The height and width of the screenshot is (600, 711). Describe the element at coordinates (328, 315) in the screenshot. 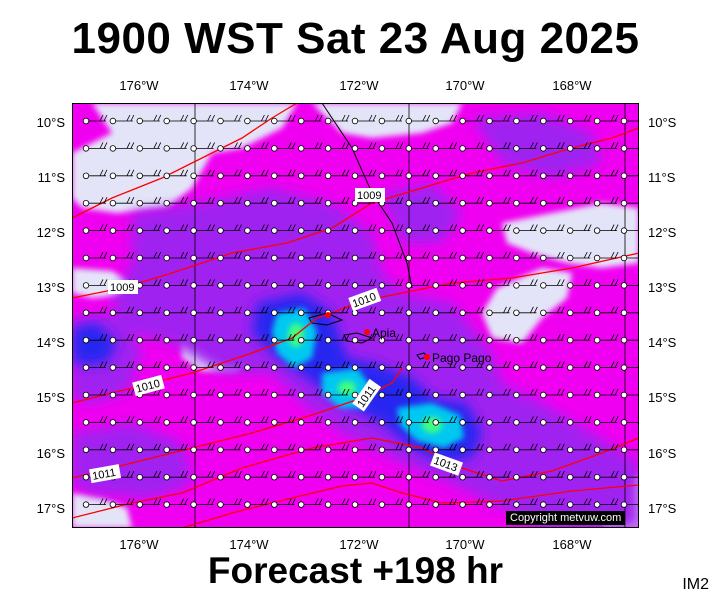

I see `place-marker` at that location.